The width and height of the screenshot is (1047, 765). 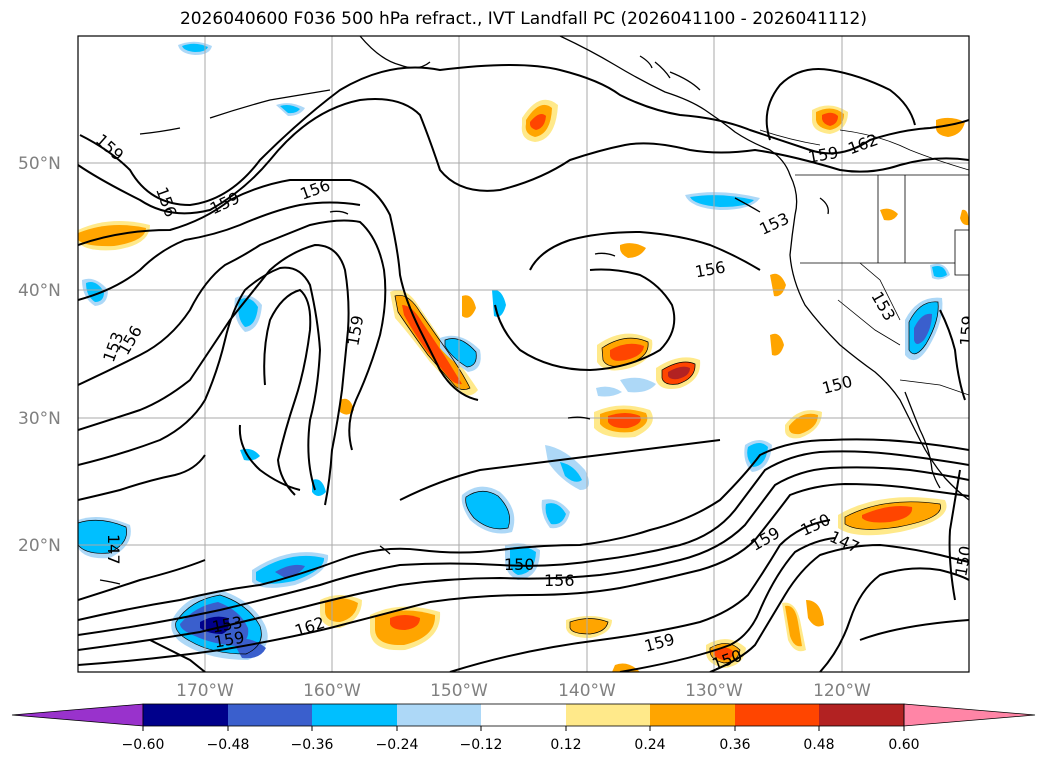 I want to click on longitude-labels: 170°W 160°W 150°W 140°W 130°W 120°W, so click(x=523, y=691).